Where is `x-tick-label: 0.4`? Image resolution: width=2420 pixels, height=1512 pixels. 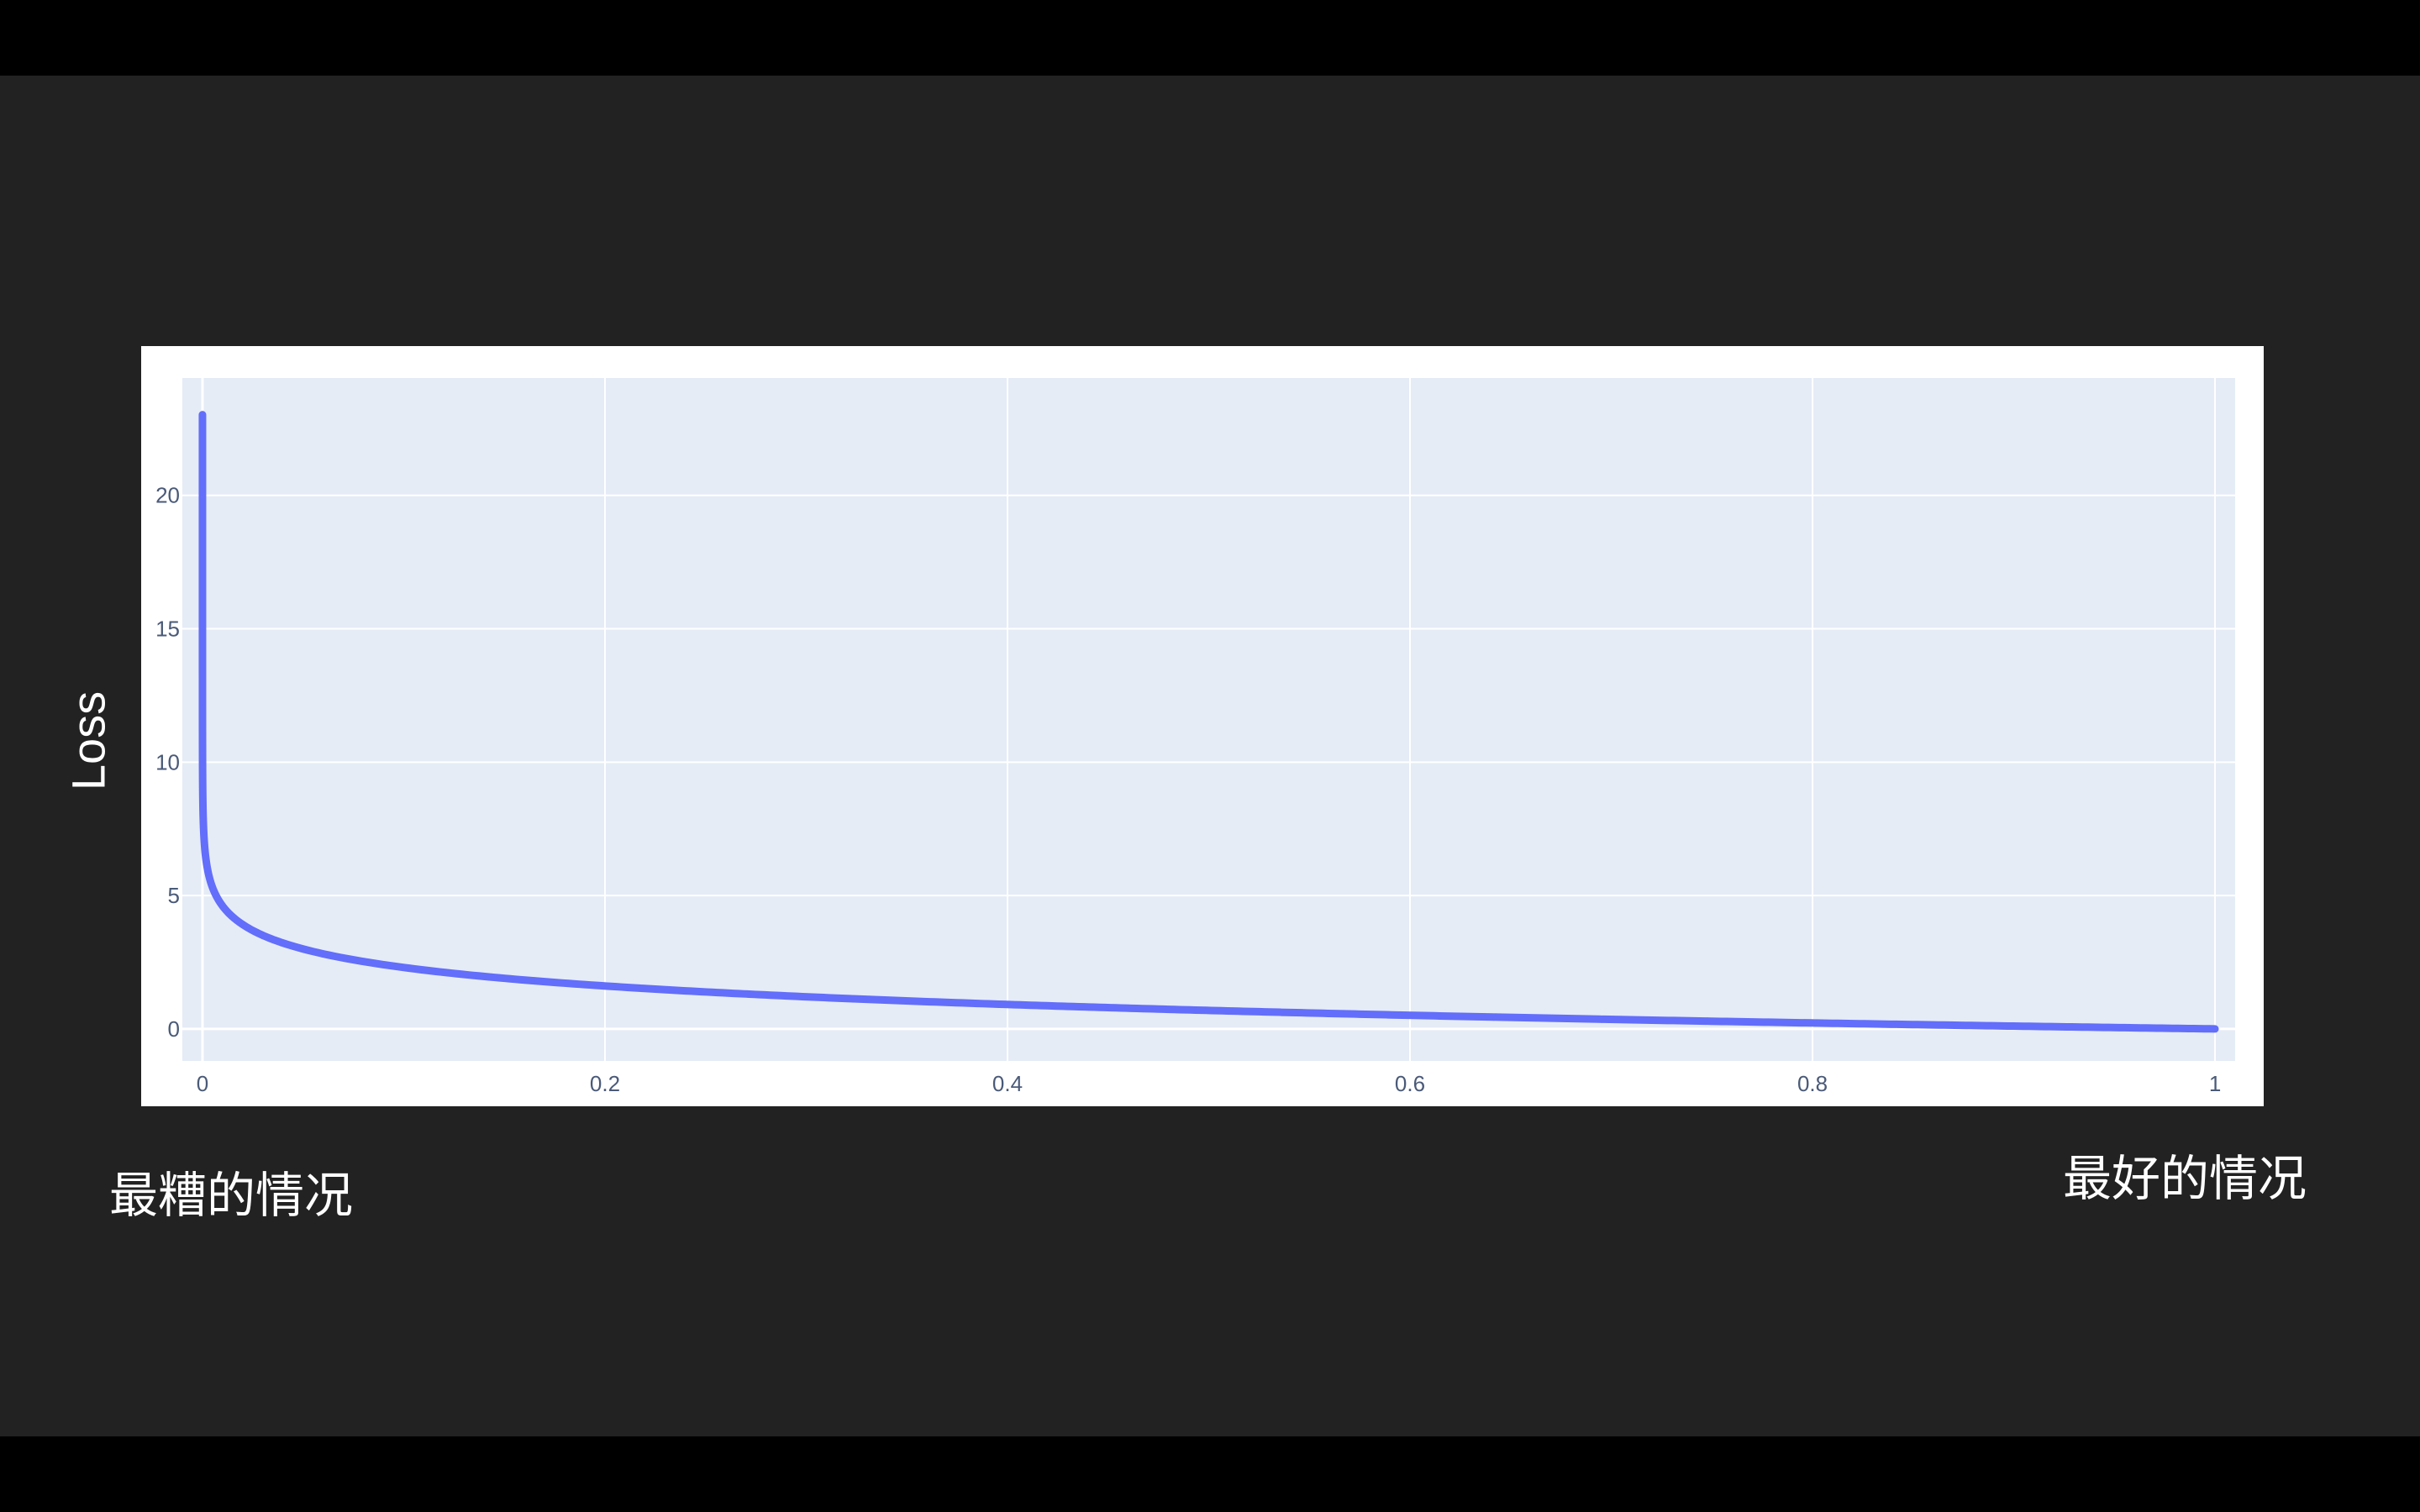
x-tick-label: 0.4 is located at coordinates (1007, 1083).